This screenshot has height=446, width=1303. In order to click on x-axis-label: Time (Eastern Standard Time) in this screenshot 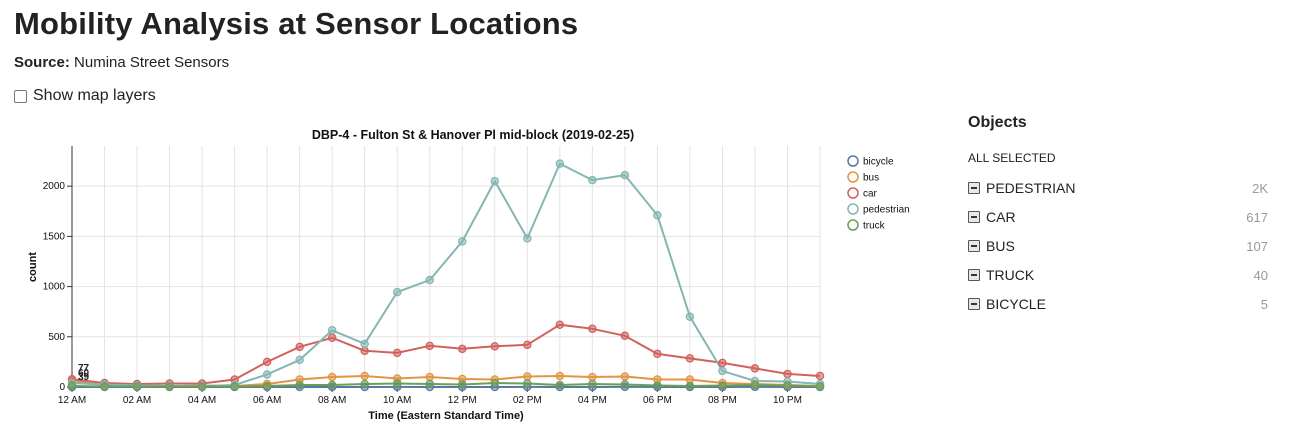, I will do `click(446, 416)`.